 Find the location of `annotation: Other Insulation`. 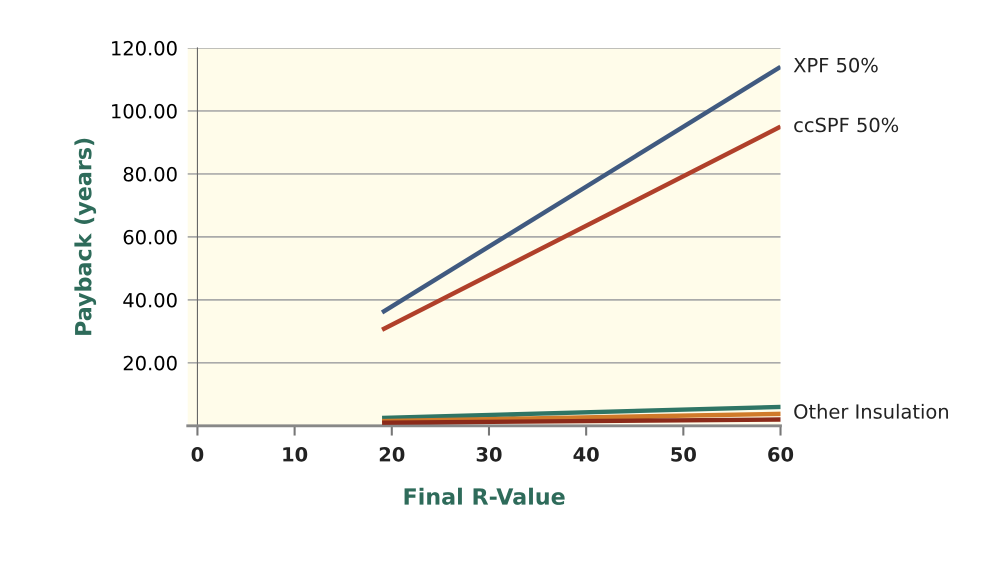

annotation: Other Insulation is located at coordinates (871, 411).